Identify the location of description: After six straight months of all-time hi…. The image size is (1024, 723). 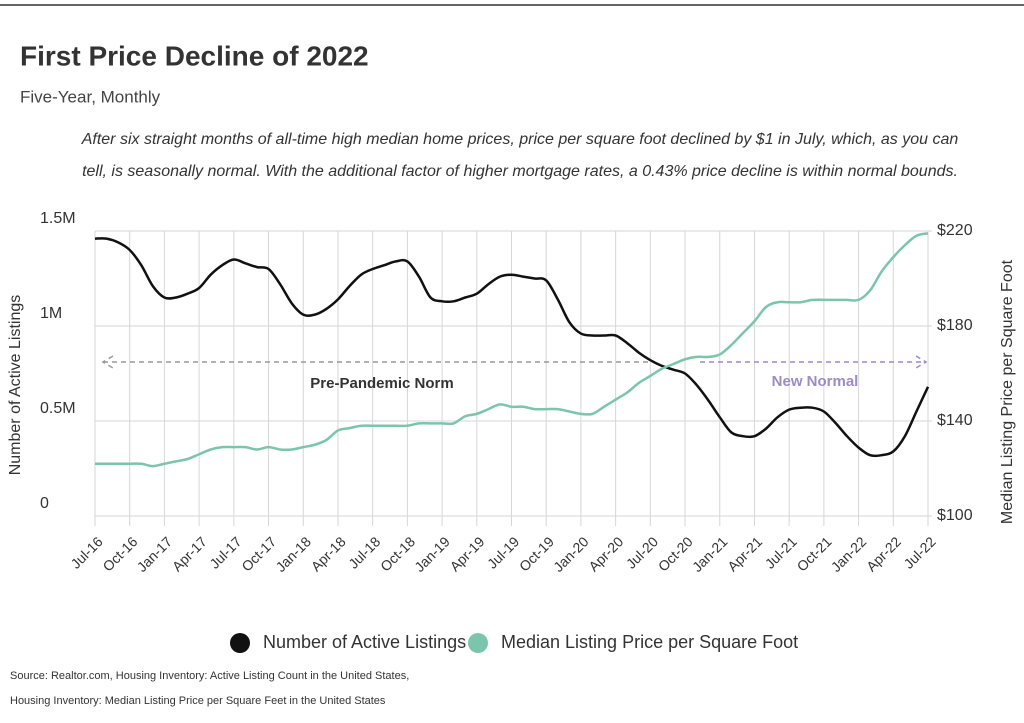
(520, 155).